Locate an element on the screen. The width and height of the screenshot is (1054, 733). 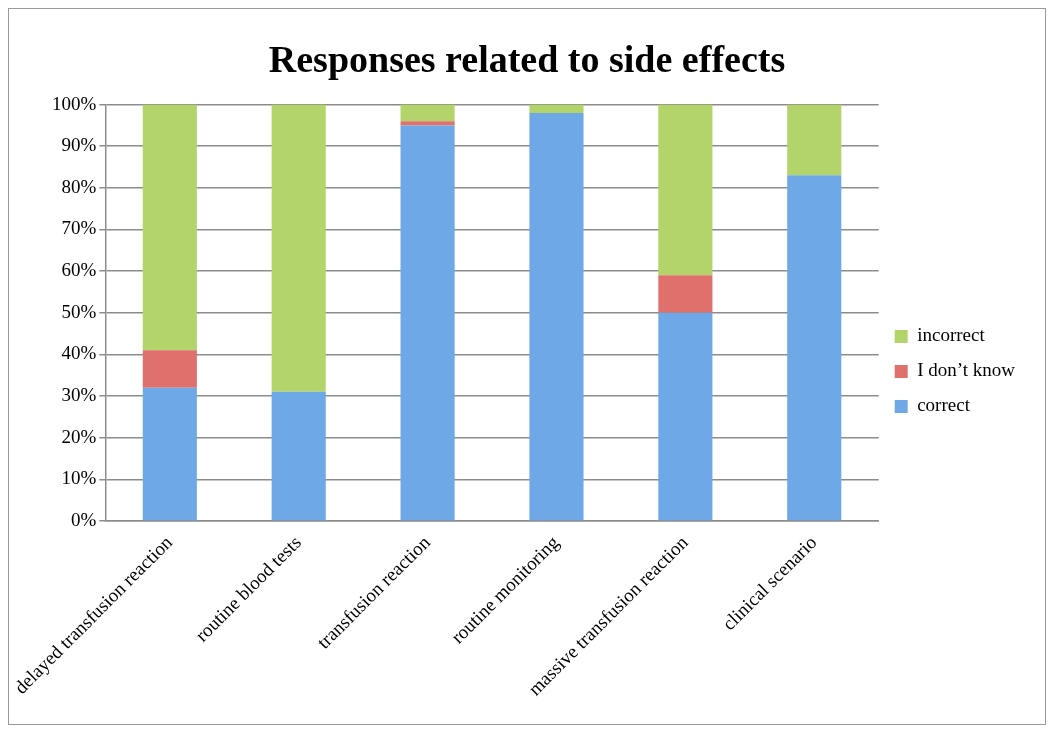
y-tick-label: 10% is located at coordinates (79, 478).